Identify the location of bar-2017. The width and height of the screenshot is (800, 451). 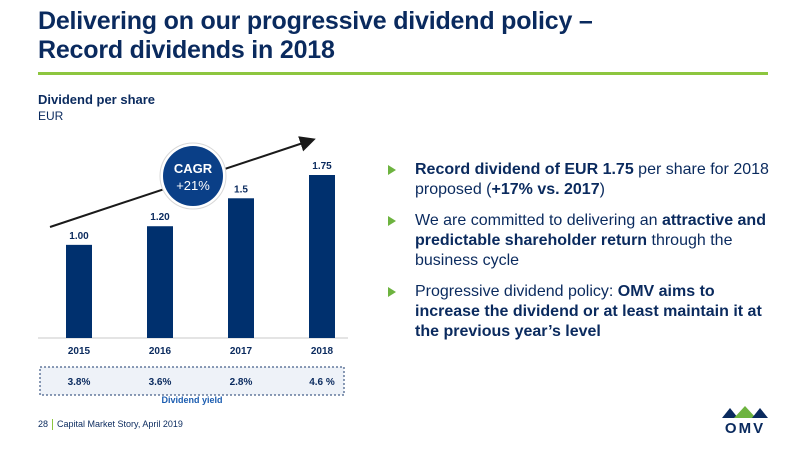
(241, 268).